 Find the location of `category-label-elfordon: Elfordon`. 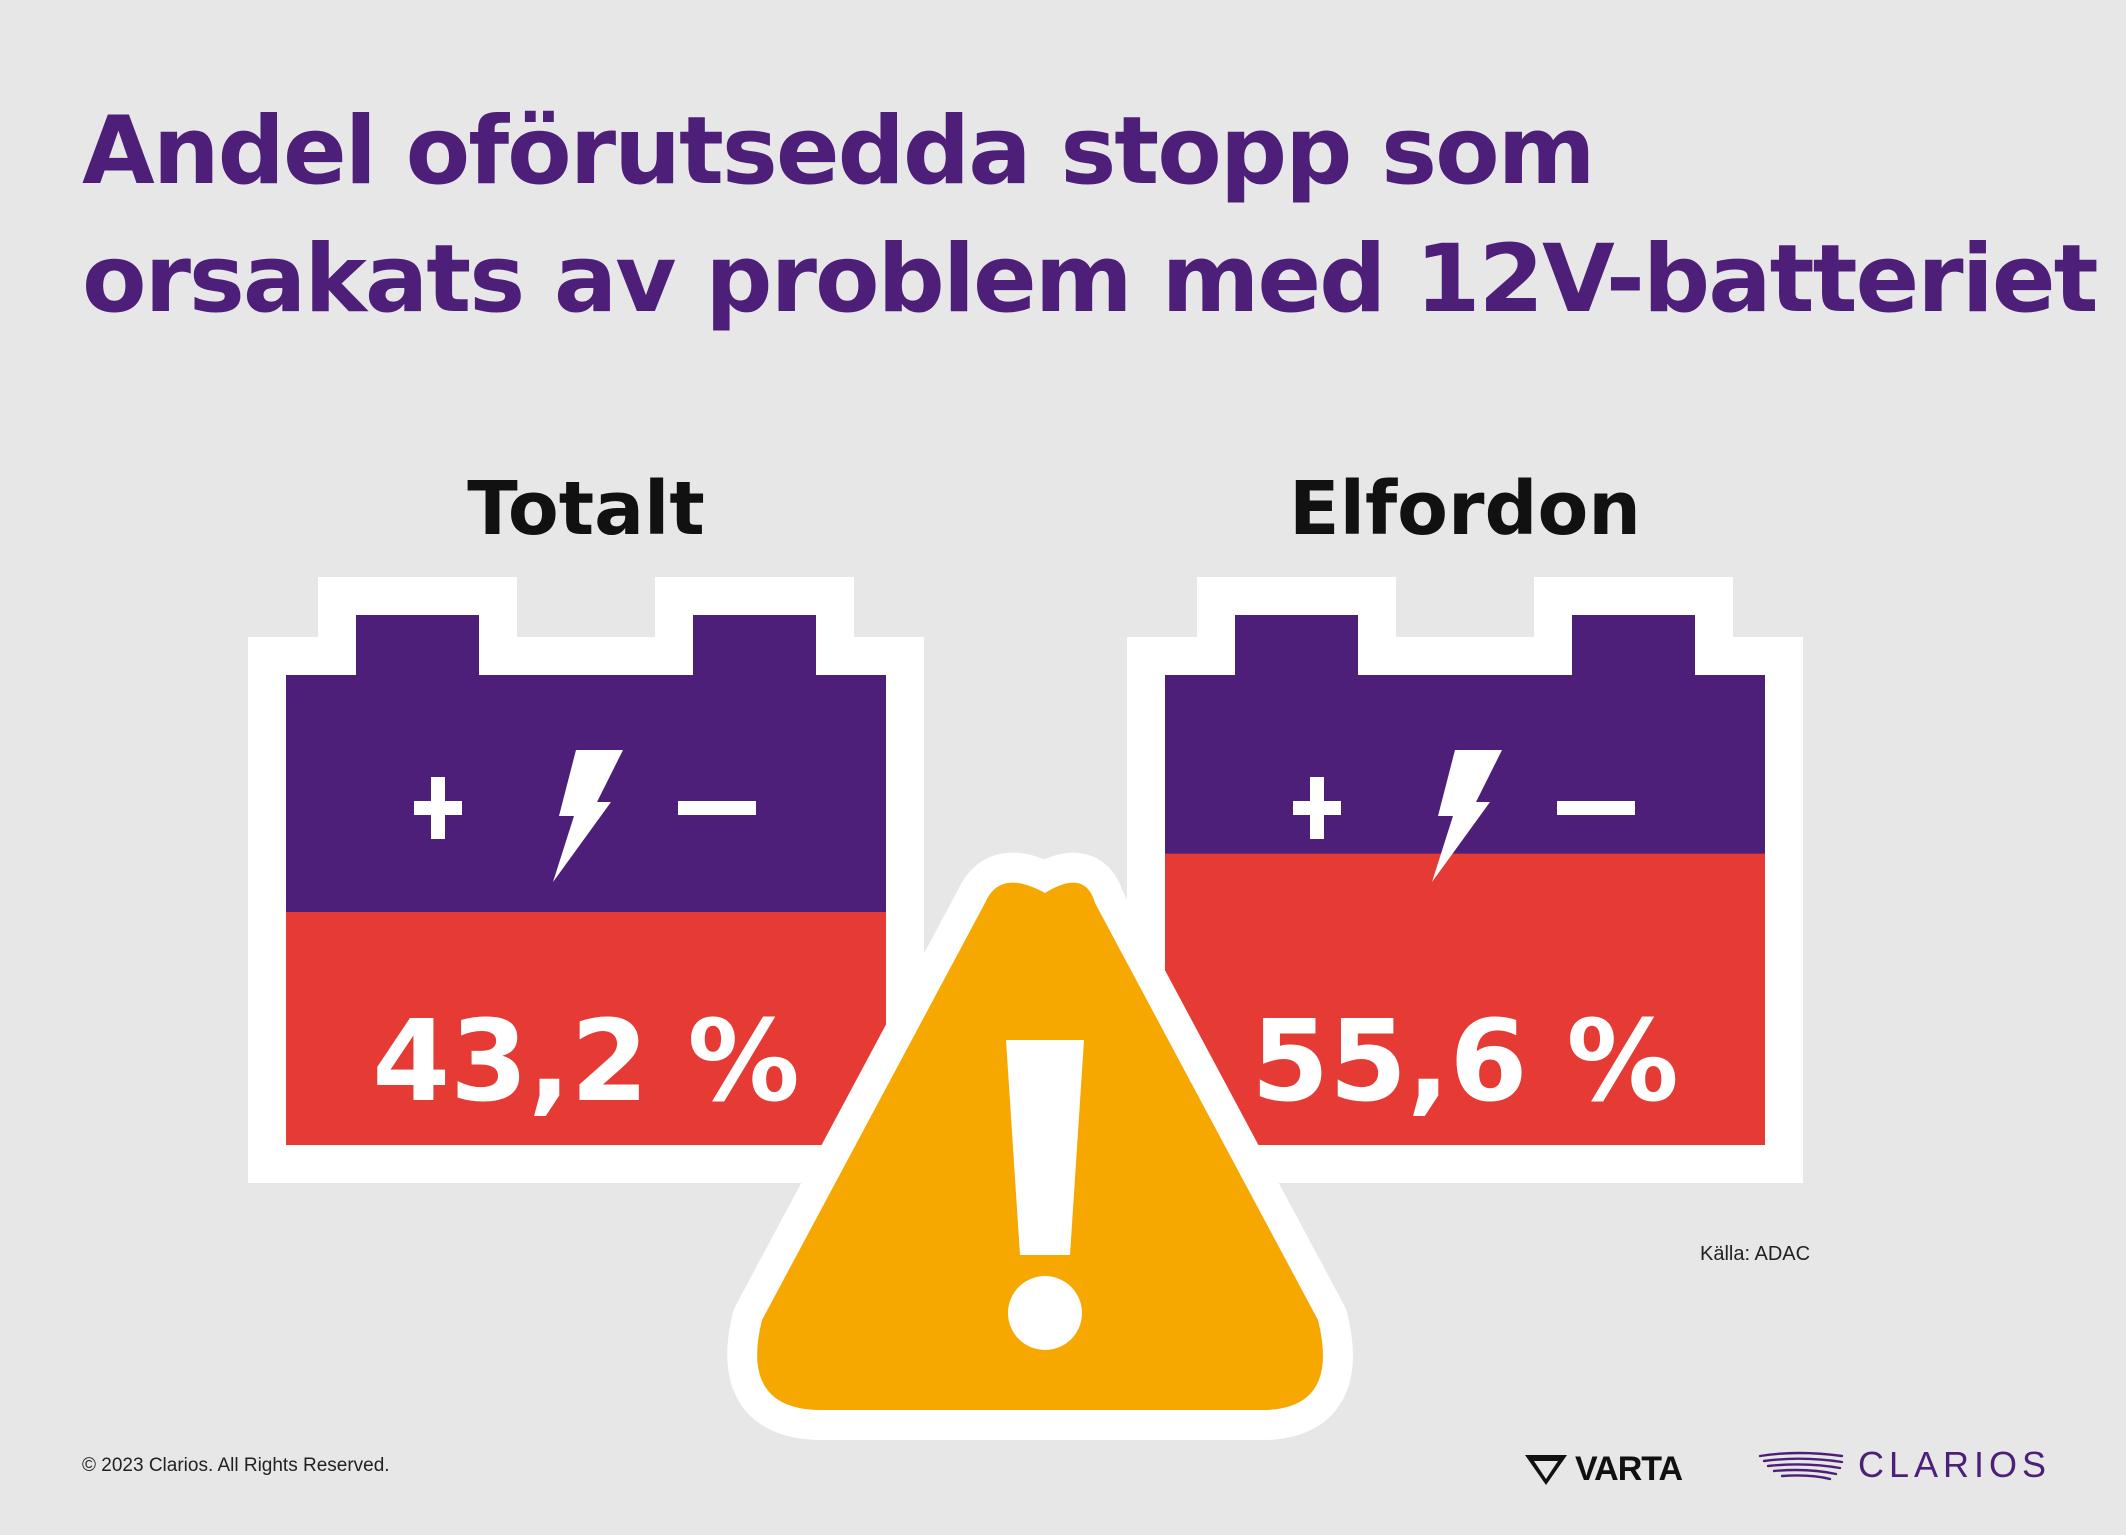

category-label-elfordon: Elfordon is located at coordinates (1465, 509).